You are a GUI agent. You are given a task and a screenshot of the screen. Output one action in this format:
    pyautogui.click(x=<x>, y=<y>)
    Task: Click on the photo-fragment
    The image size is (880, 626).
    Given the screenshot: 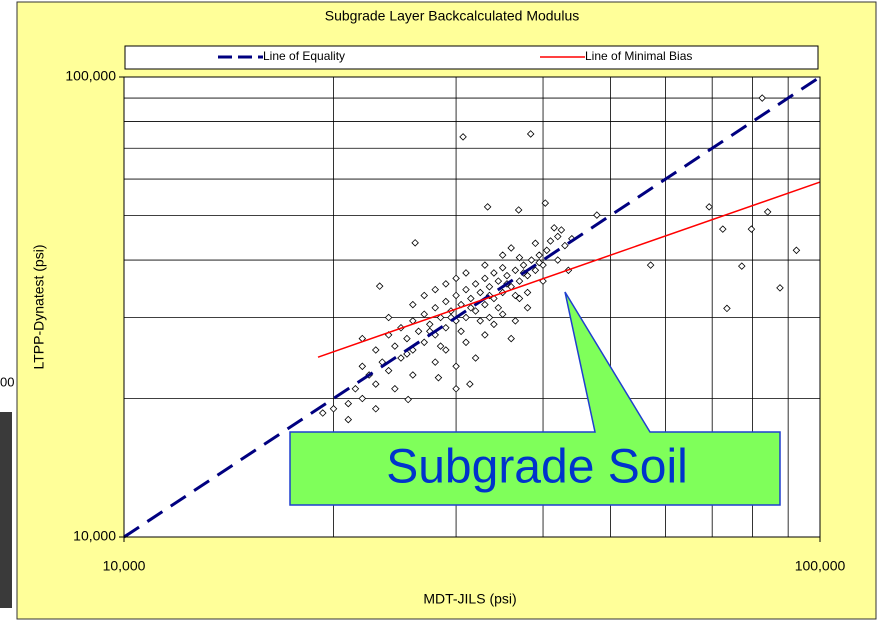 What is the action you would take?
    pyautogui.click(x=6, y=510)
    